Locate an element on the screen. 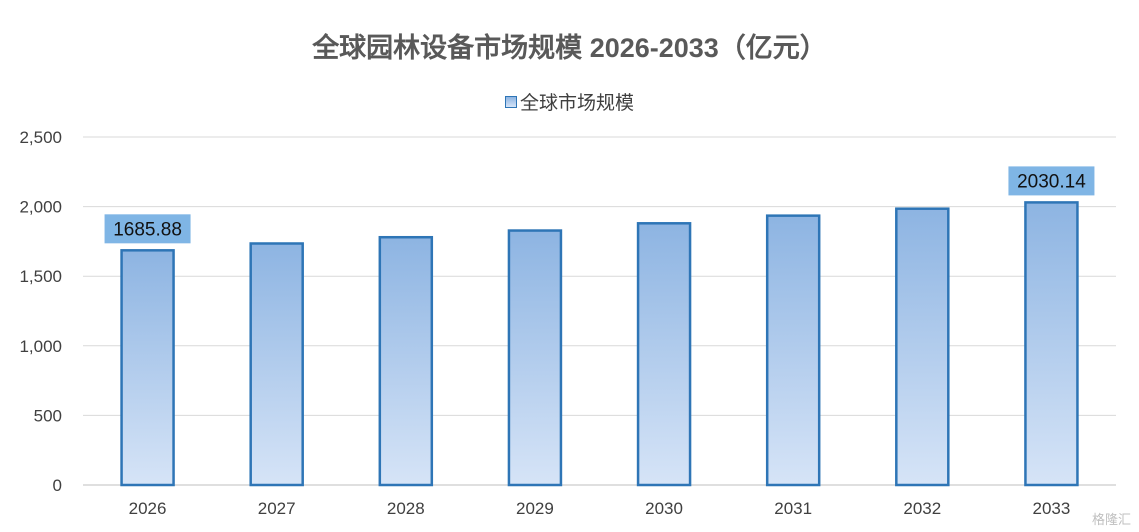 The image size is (1139, 532). y-tick-label: 2,500 is located at coordinates (40, 137).